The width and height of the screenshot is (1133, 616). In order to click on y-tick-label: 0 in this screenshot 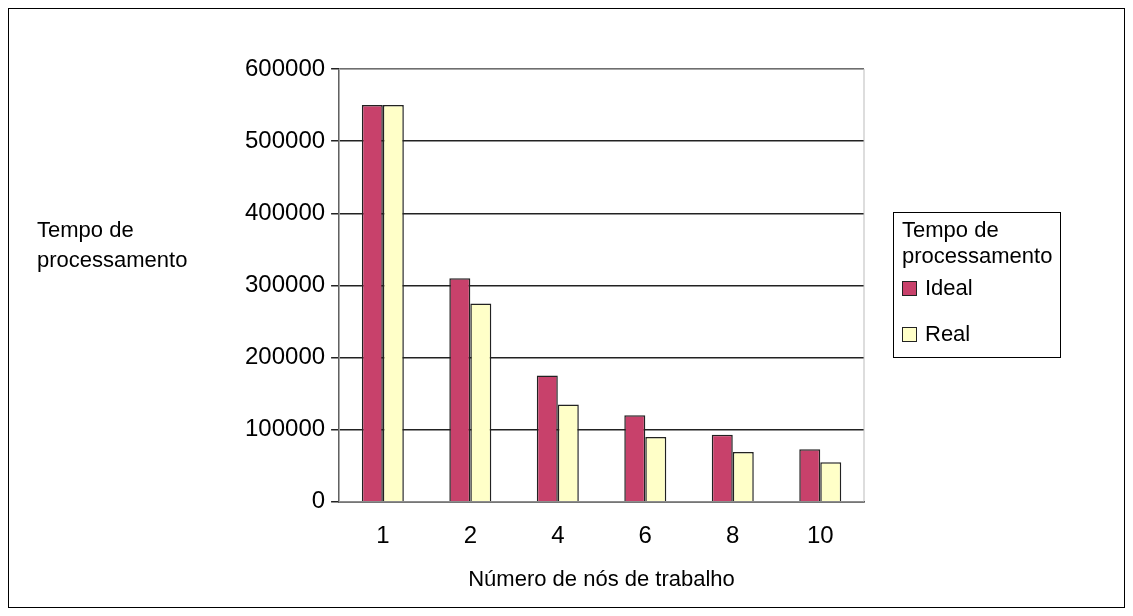, I will do `click(318, 500)`.